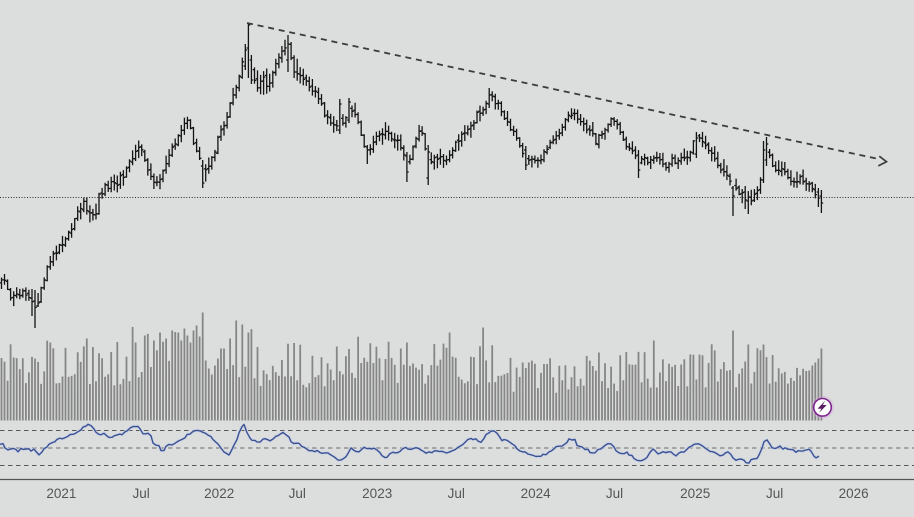  I want to click on svg-text: 2021, so click(61, 493).